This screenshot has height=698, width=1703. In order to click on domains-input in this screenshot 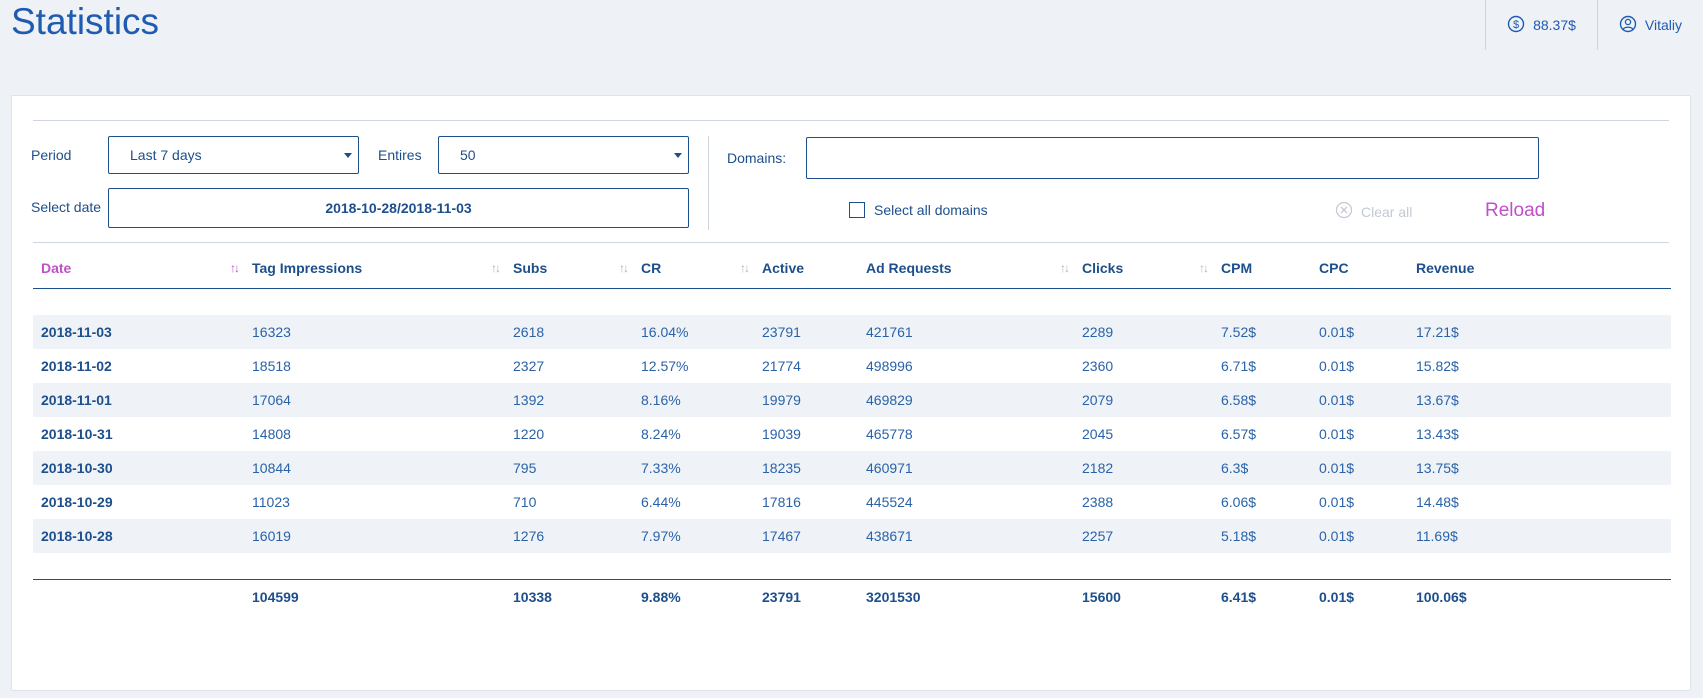, I will do `click(1172, 158)`.